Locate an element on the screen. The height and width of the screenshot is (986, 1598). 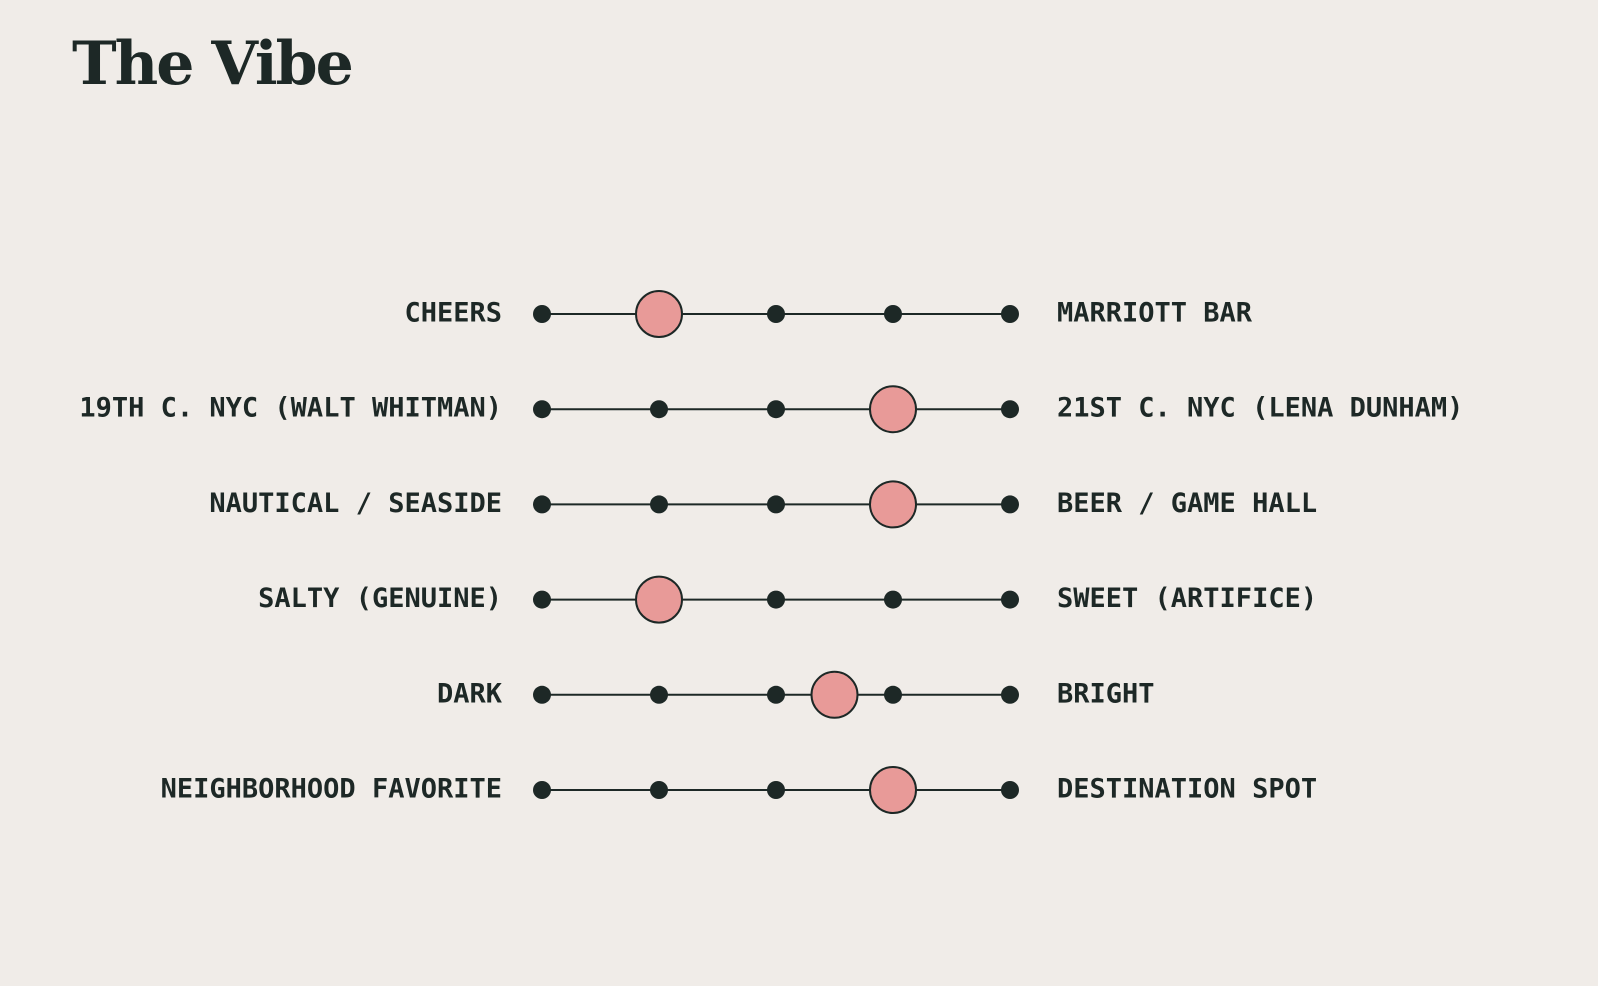
right-label: 21ST C. NYC (LENA DUNHAM) is located at coordinates (1260, 408).